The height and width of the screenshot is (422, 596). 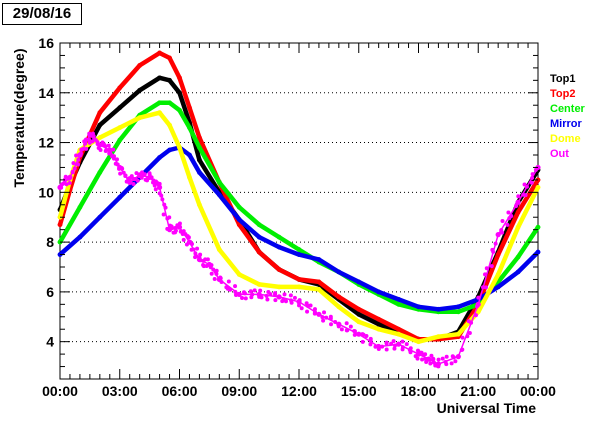 I want to click on y-tick-label: 16, so click(x=46, y=43).